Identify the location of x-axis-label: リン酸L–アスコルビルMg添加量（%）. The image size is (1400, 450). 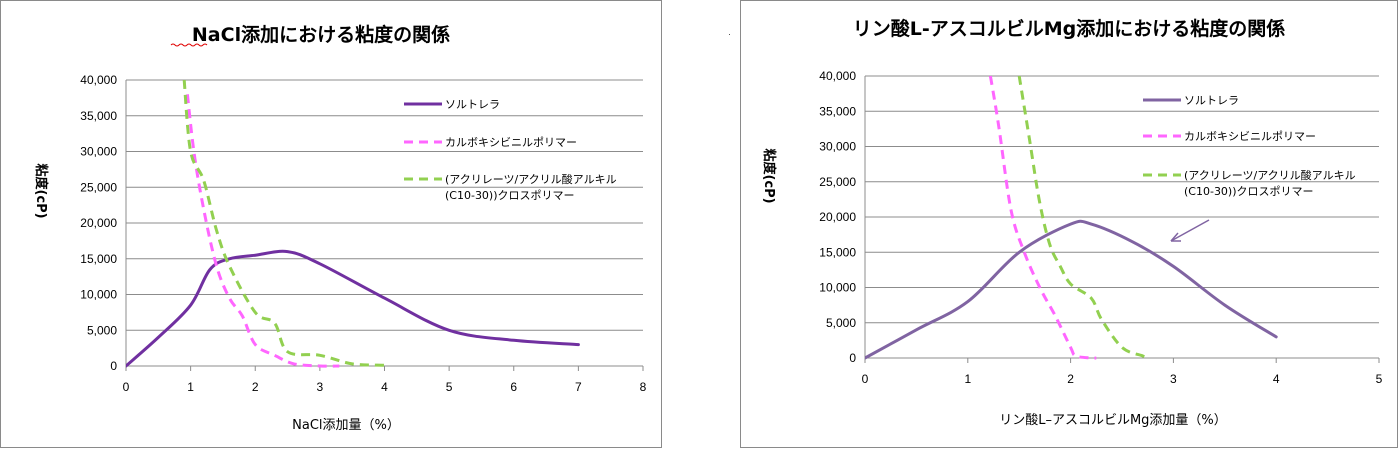
(1113, 420).